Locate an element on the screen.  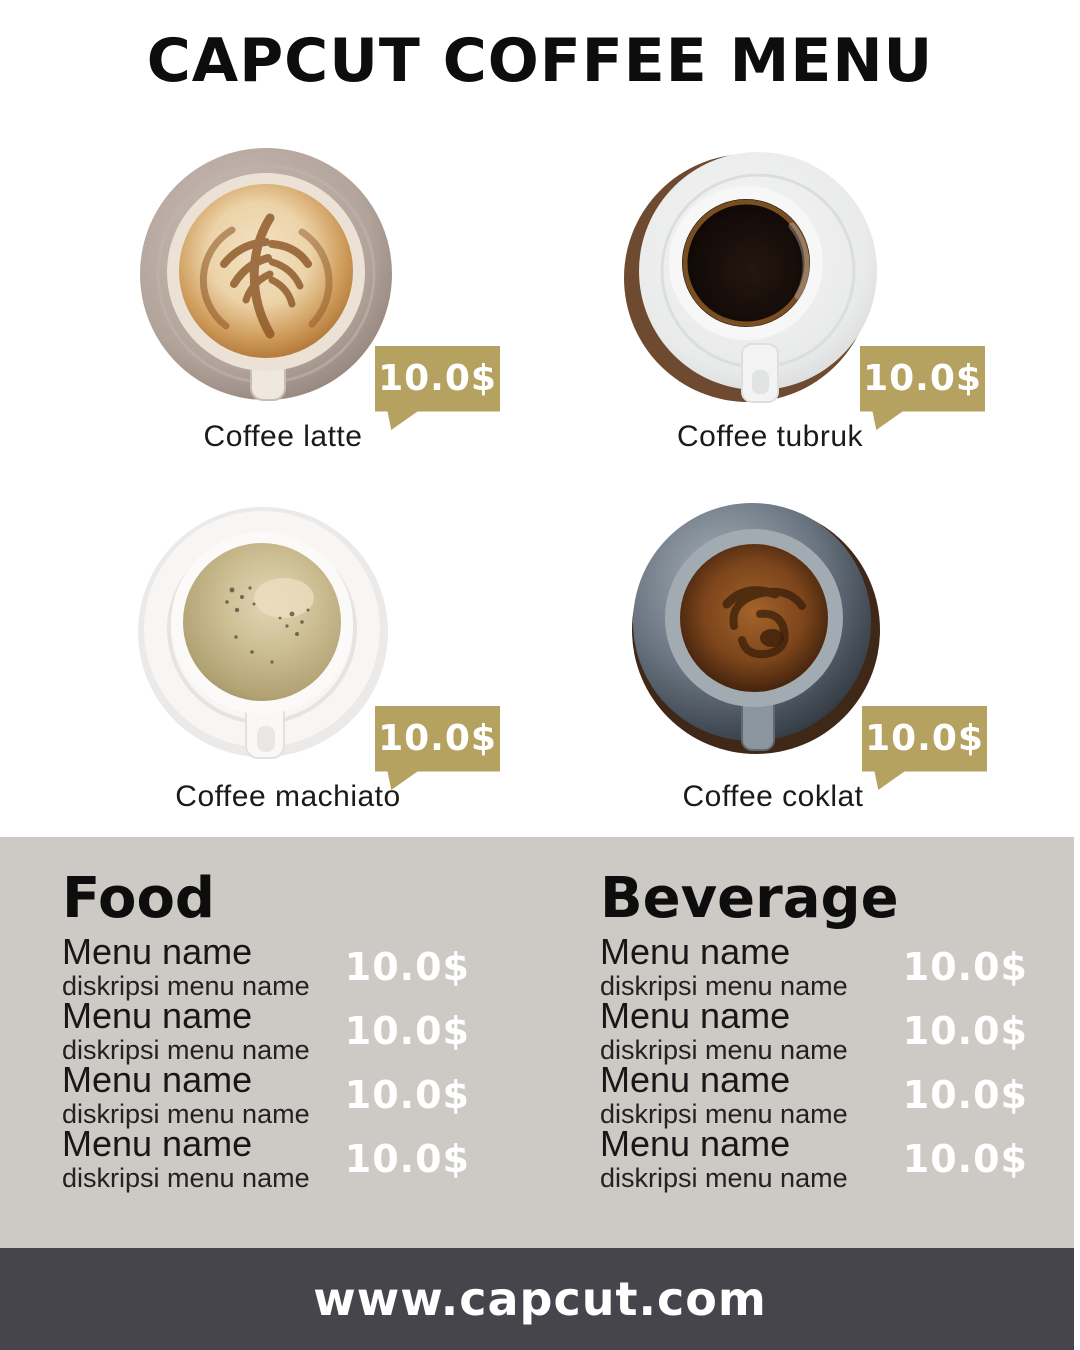
beverage-heading: Beverage is located at coordinates (749, 898).